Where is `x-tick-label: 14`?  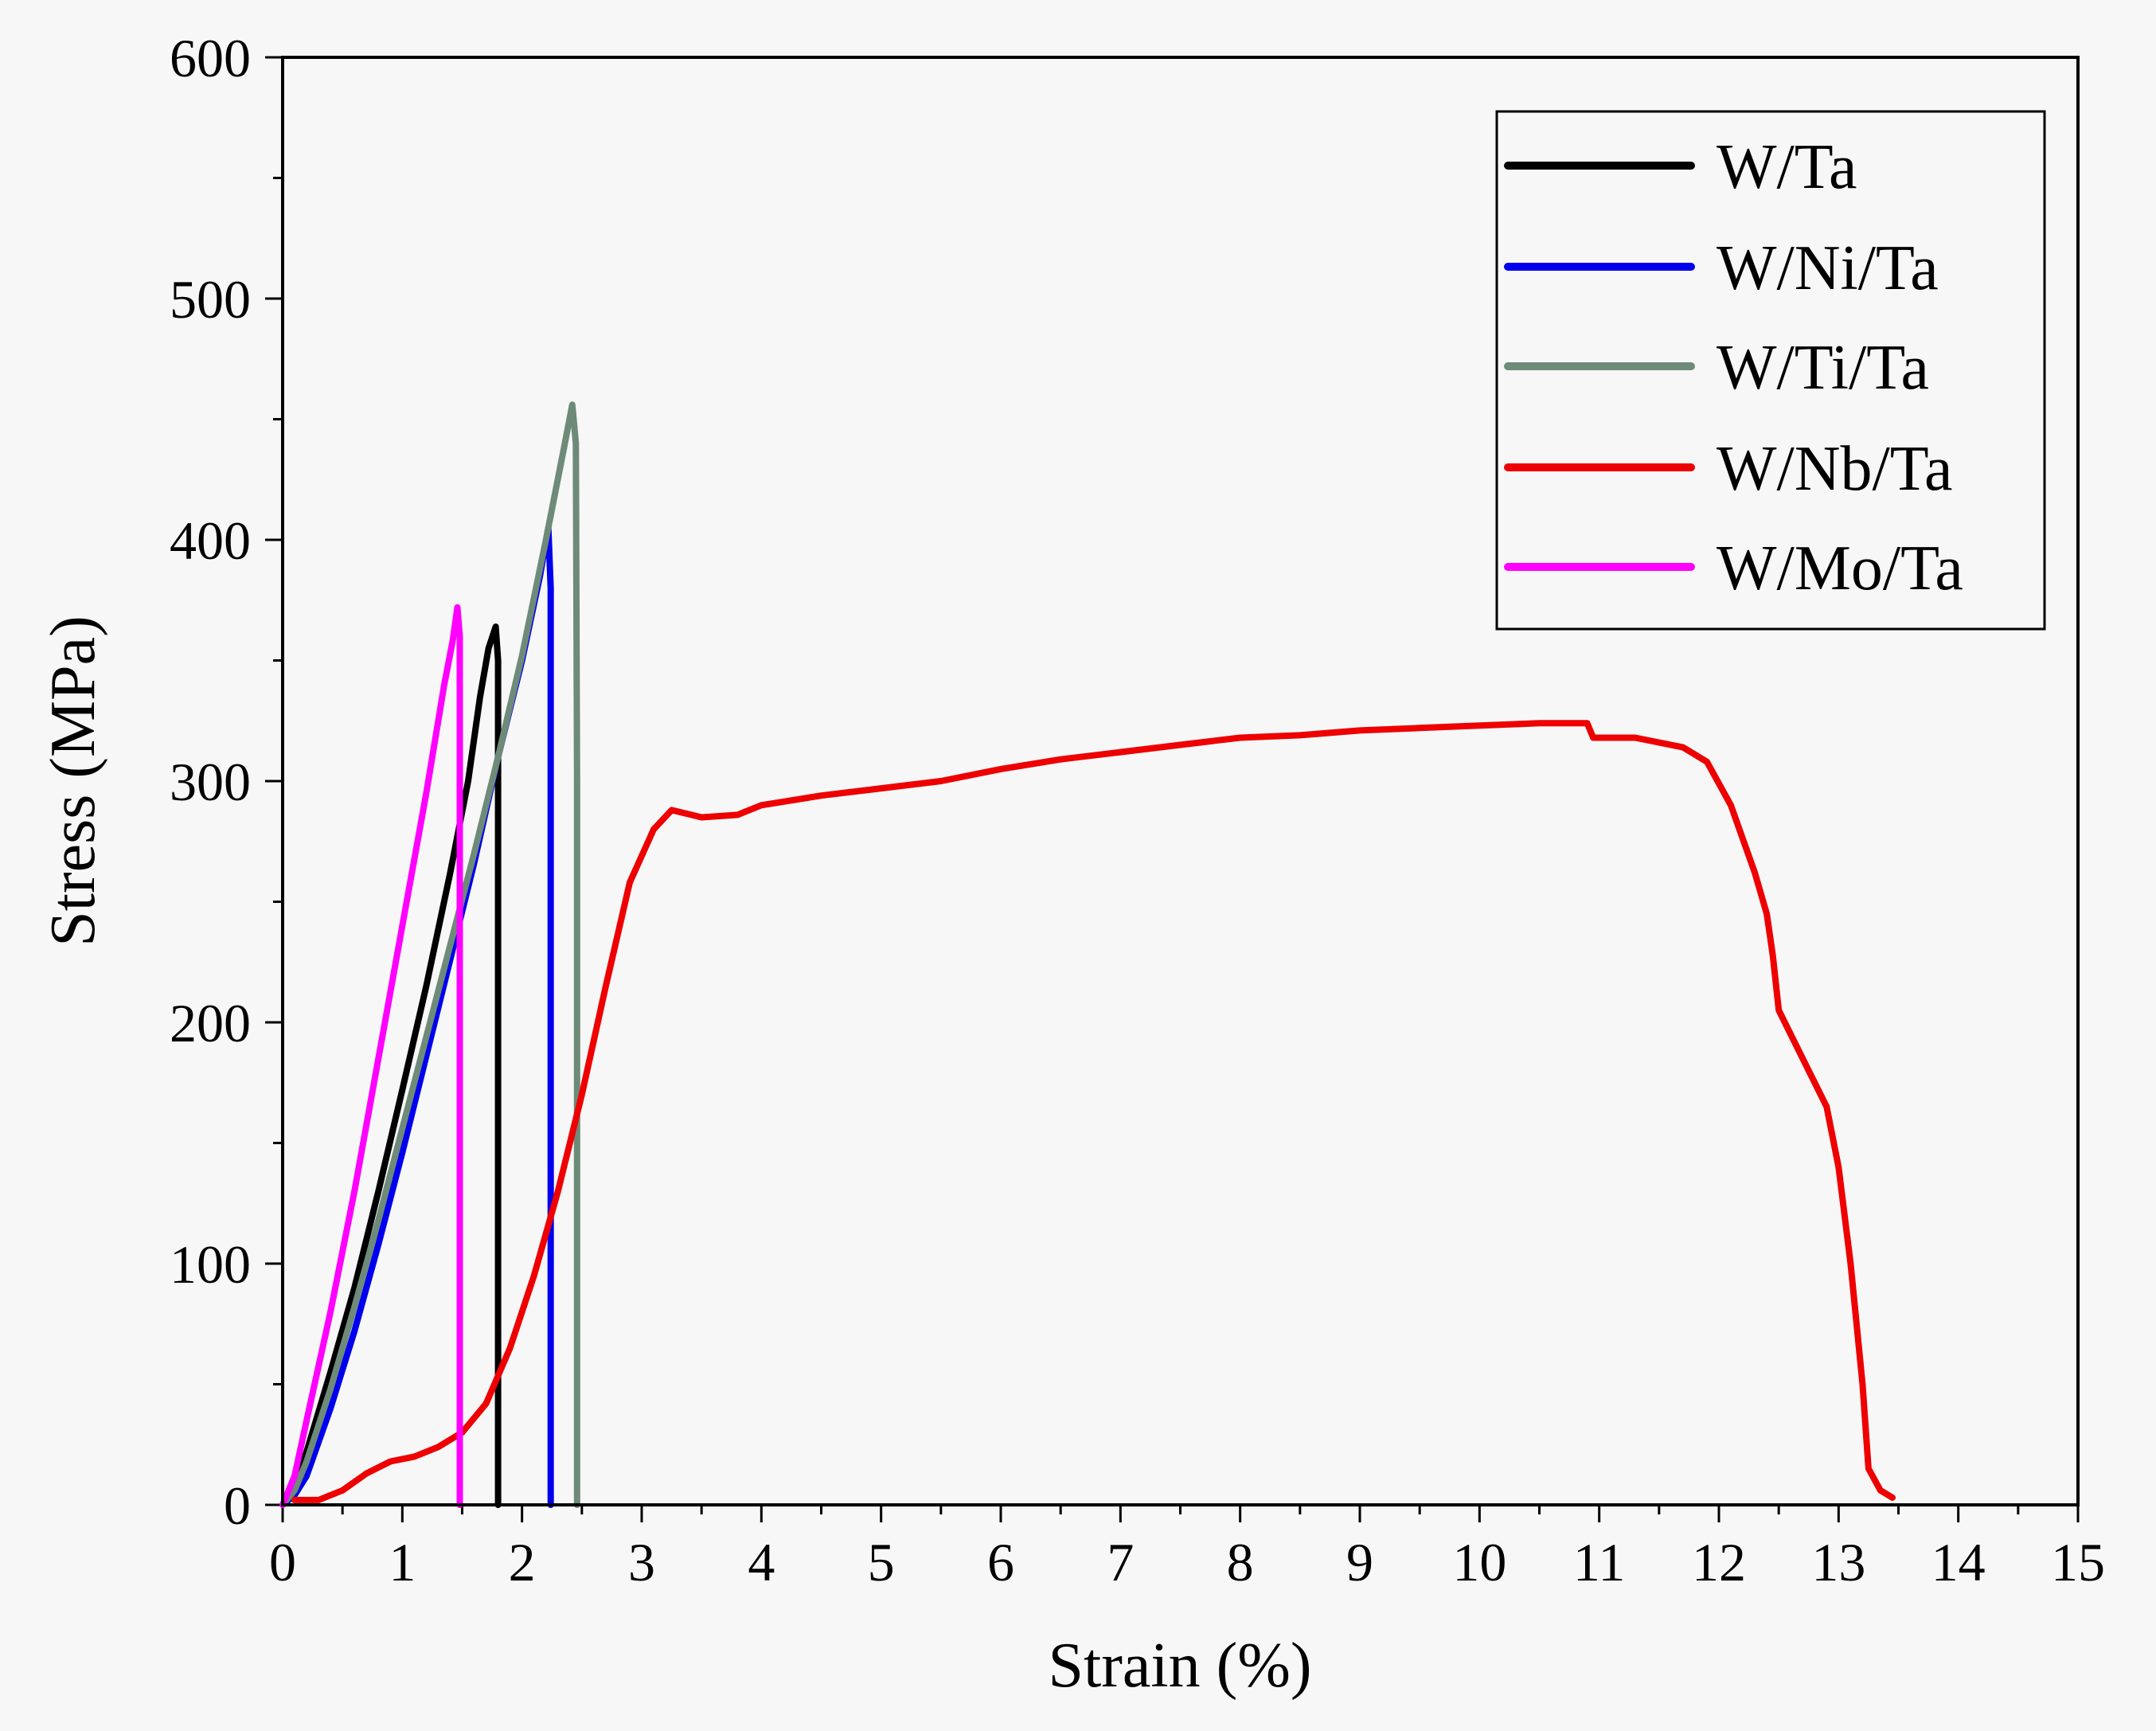
x-tick-label: 14 is located at coordinates (1958, 1562).